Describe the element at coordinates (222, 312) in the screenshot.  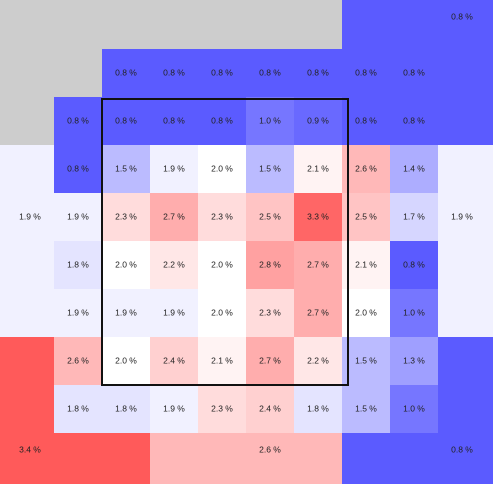
I see `cell-label-r4-c3: 2.0 %` at that location.